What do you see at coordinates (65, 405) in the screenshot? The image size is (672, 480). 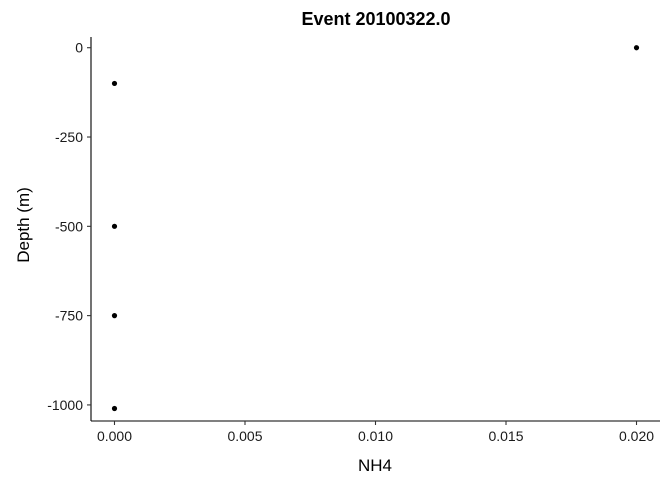 I see `y-tick-label: -1000` at bounding box center [65, 405].